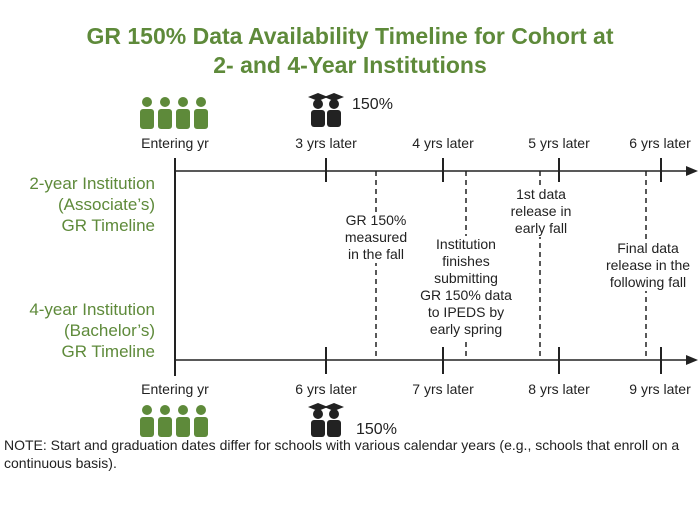 Image resolution: width=700 pixels, height=519 pixels. What do you see at coordinates (541, 228) in the screenshot?
I see `annotation-first-release-line-3: early fall` at bounding box center [541, 228].